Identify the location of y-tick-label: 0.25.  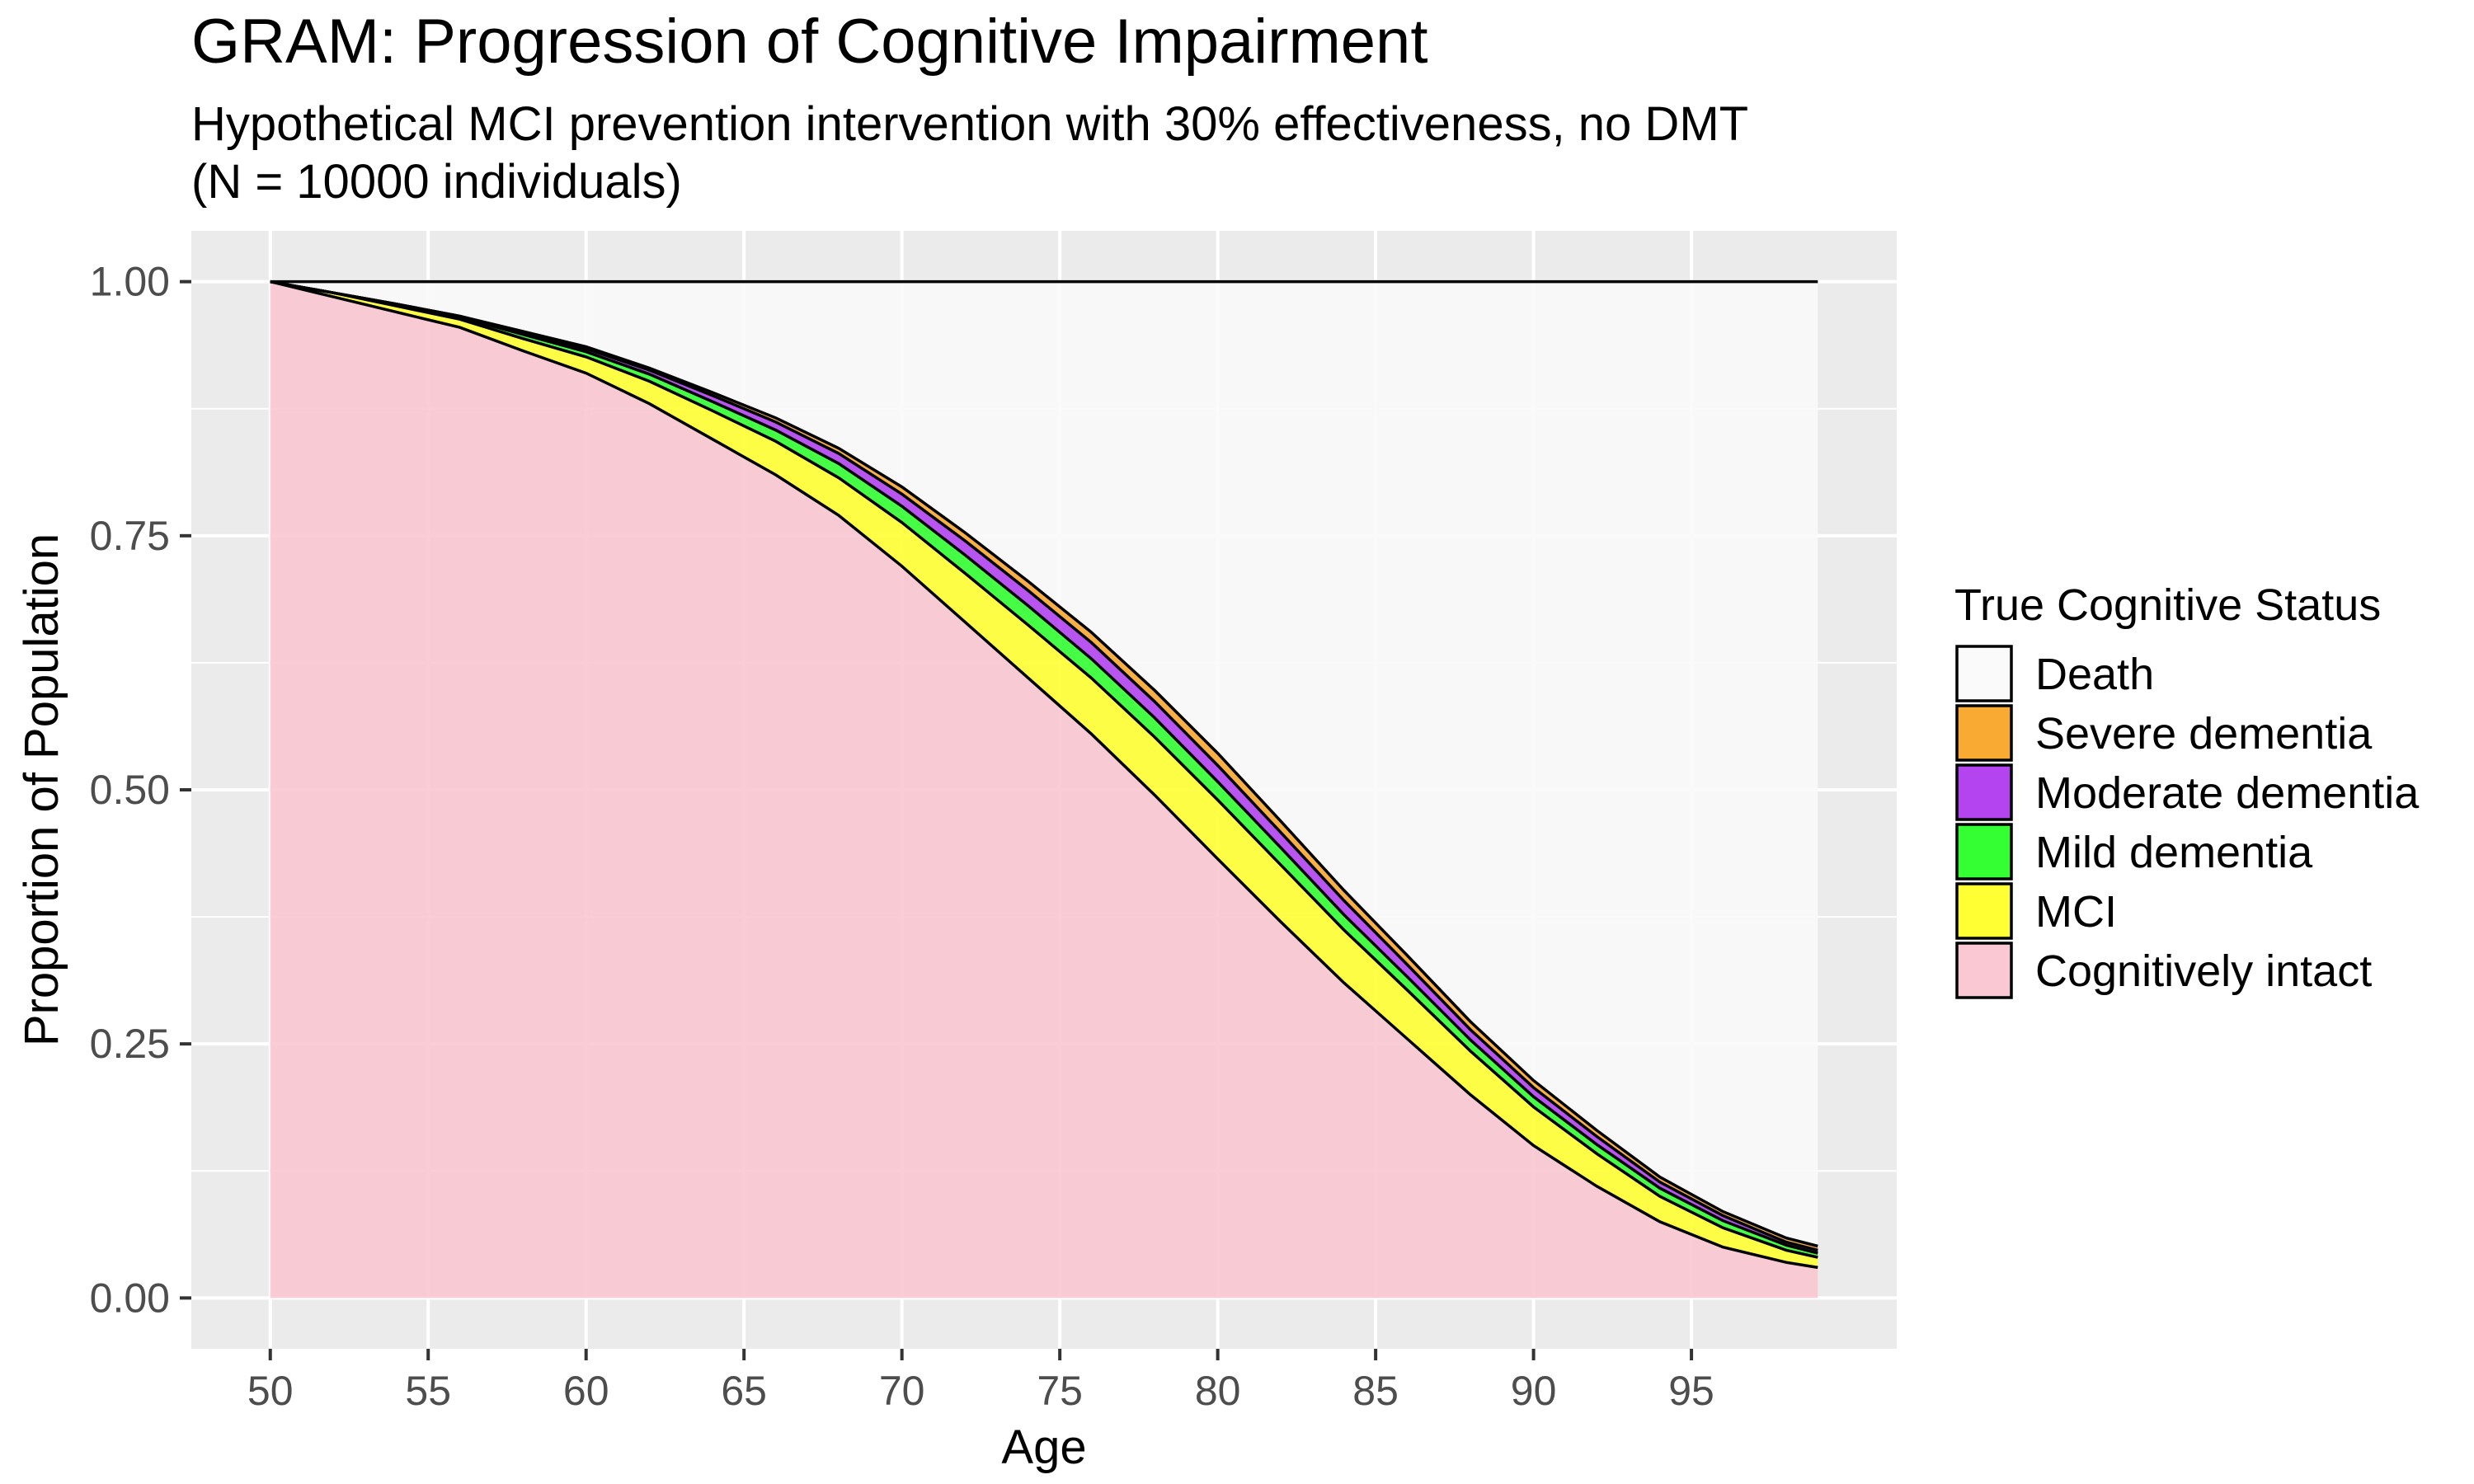
(130, 1044).